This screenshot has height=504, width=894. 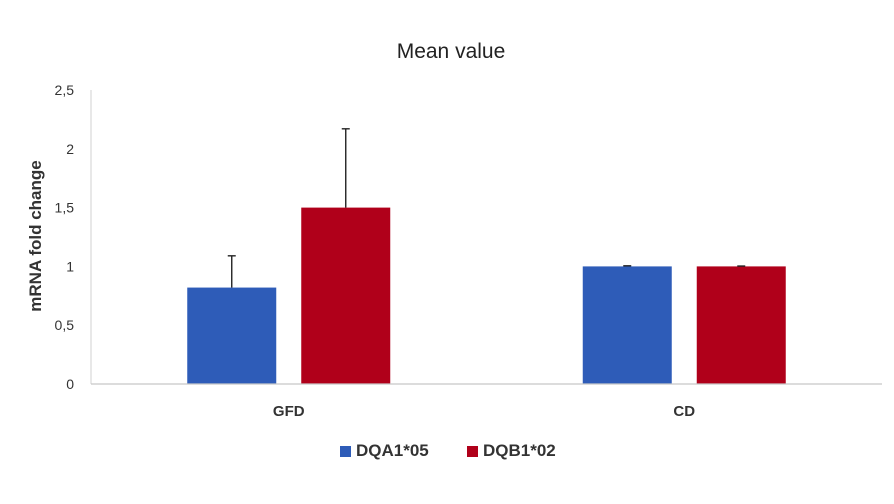 What do you see at coordinates (65, 208) in the screenshot?
I see `y-tick-label: 1,5` at bounding box center [65, 208].